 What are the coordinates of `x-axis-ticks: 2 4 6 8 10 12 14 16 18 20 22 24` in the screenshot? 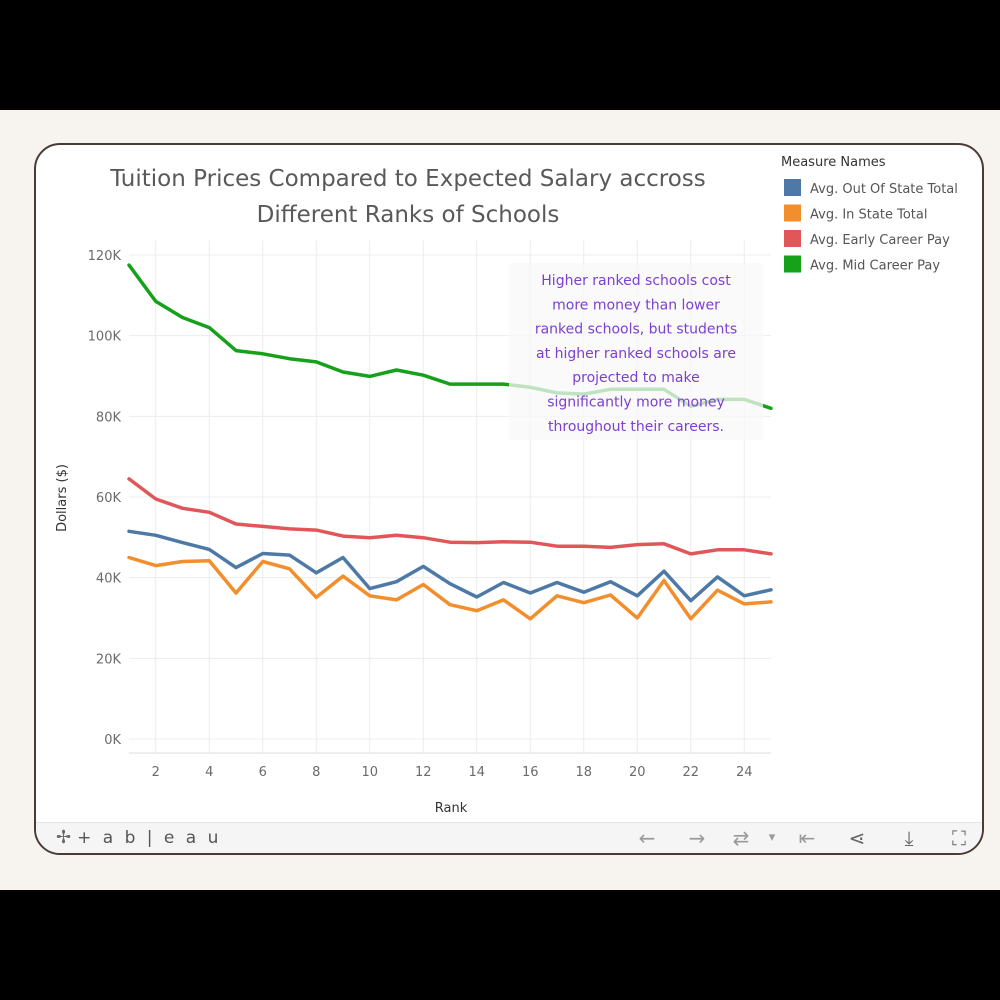 It's located at (452, 772).